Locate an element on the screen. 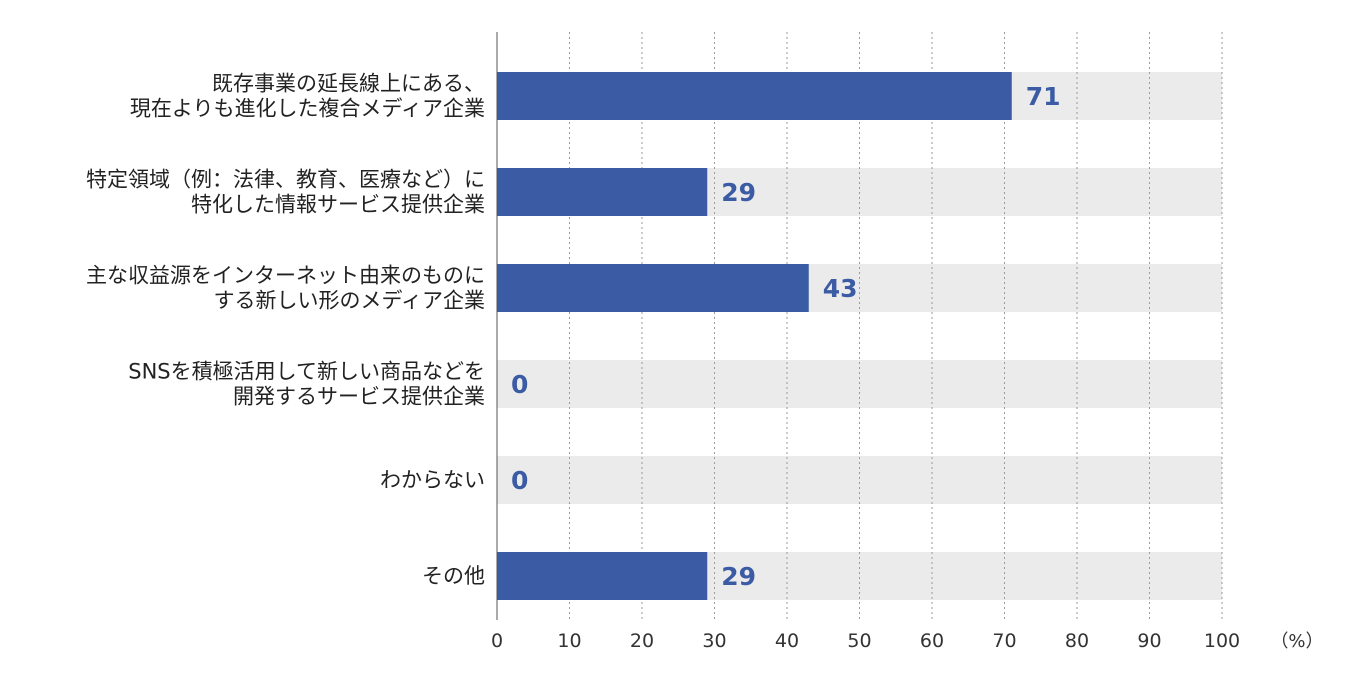 This screenshot has width=1346, height=685. category-label: 主な収益源をインターネット由来のものにする新しい形のメディア企業 is located at coordinates (285, 288).